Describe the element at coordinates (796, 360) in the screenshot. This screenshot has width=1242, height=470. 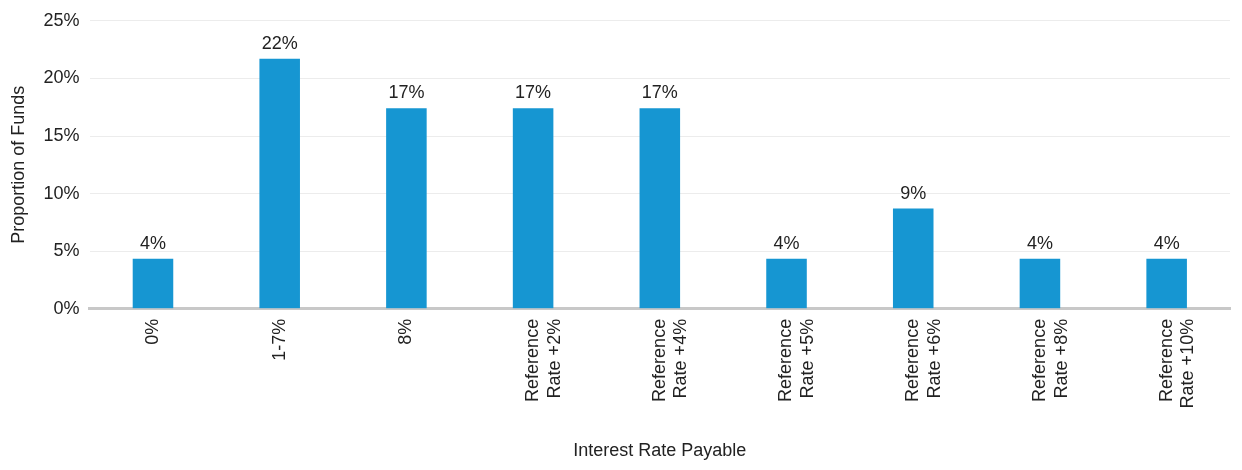
I see `x-tick-label: Reference Rate +5%` at that location.